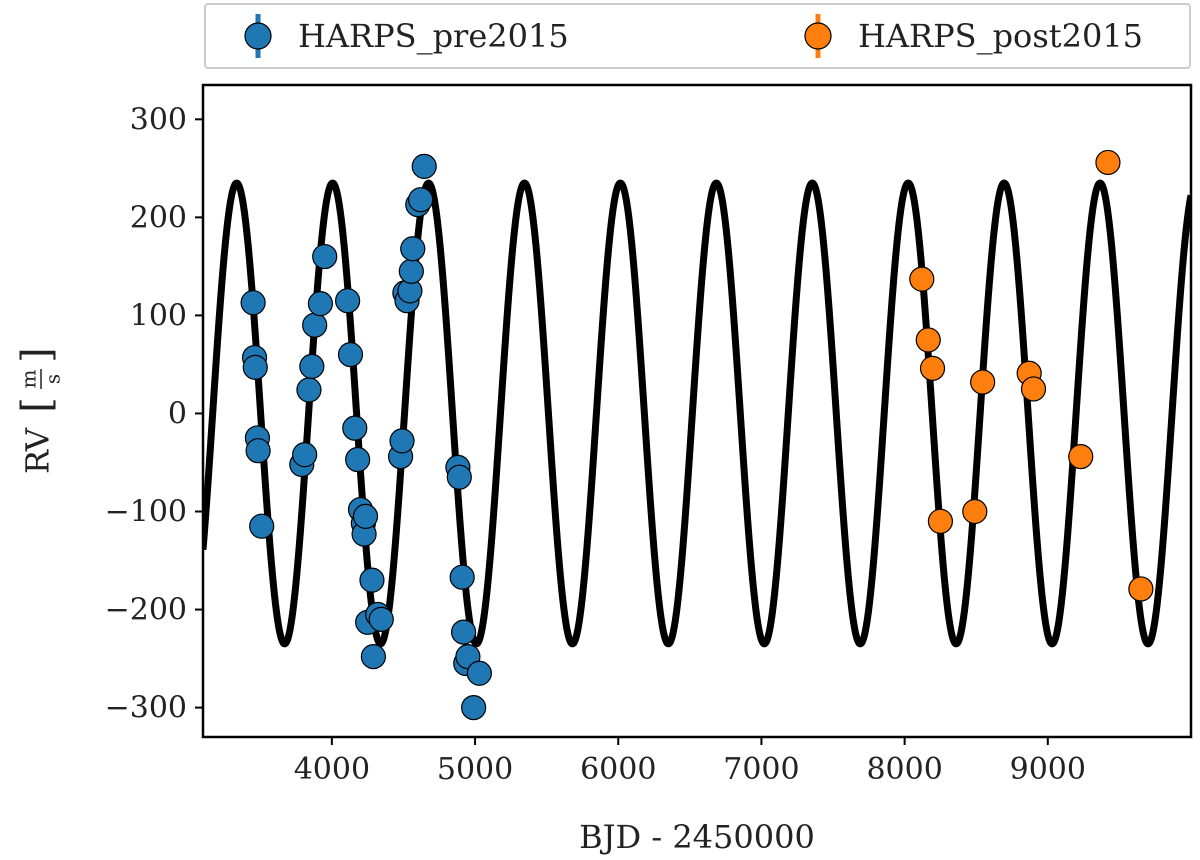 Image resolution: width=1200 pixels, height=860 pixels. What do you see at coordinates (37, 405) in the screenshot?
I see `y-axis-unit-bracket-left: [` at bounding box center [37, 405].